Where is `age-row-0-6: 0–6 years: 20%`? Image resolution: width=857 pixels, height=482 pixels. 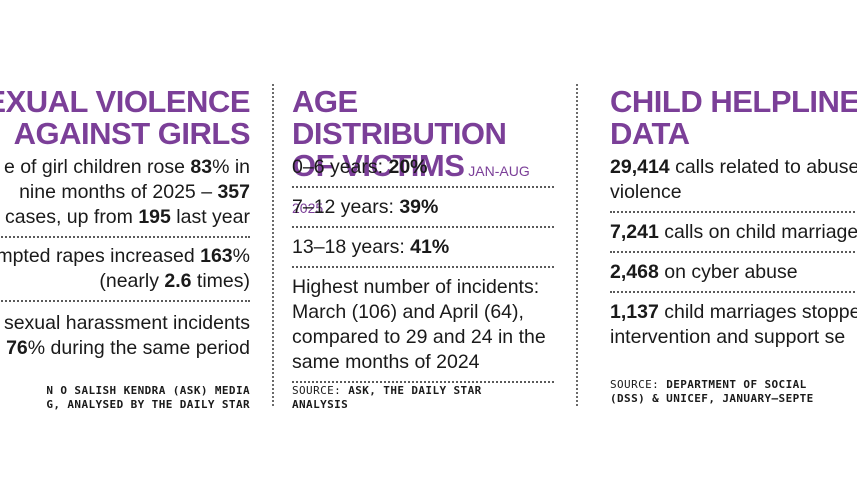
age-row-0-6: 0–6 years: 20% is located at coordinates (423, 171).